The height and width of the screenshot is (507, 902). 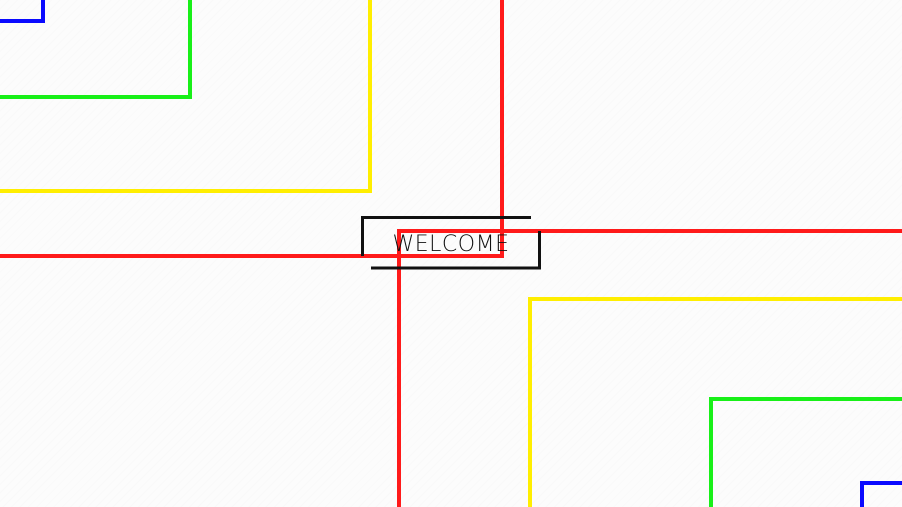 What do you see at coordinates (881, 494) in the screenshot?
I see `bottom-right-blue-corner` at bounding box center [881, 494].